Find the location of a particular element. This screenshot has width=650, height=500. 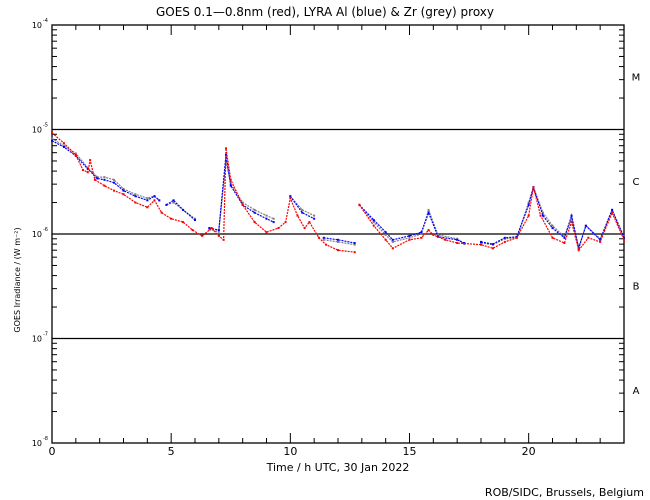

y-tick-exponent: -8 is located at coordinates (45, 439).